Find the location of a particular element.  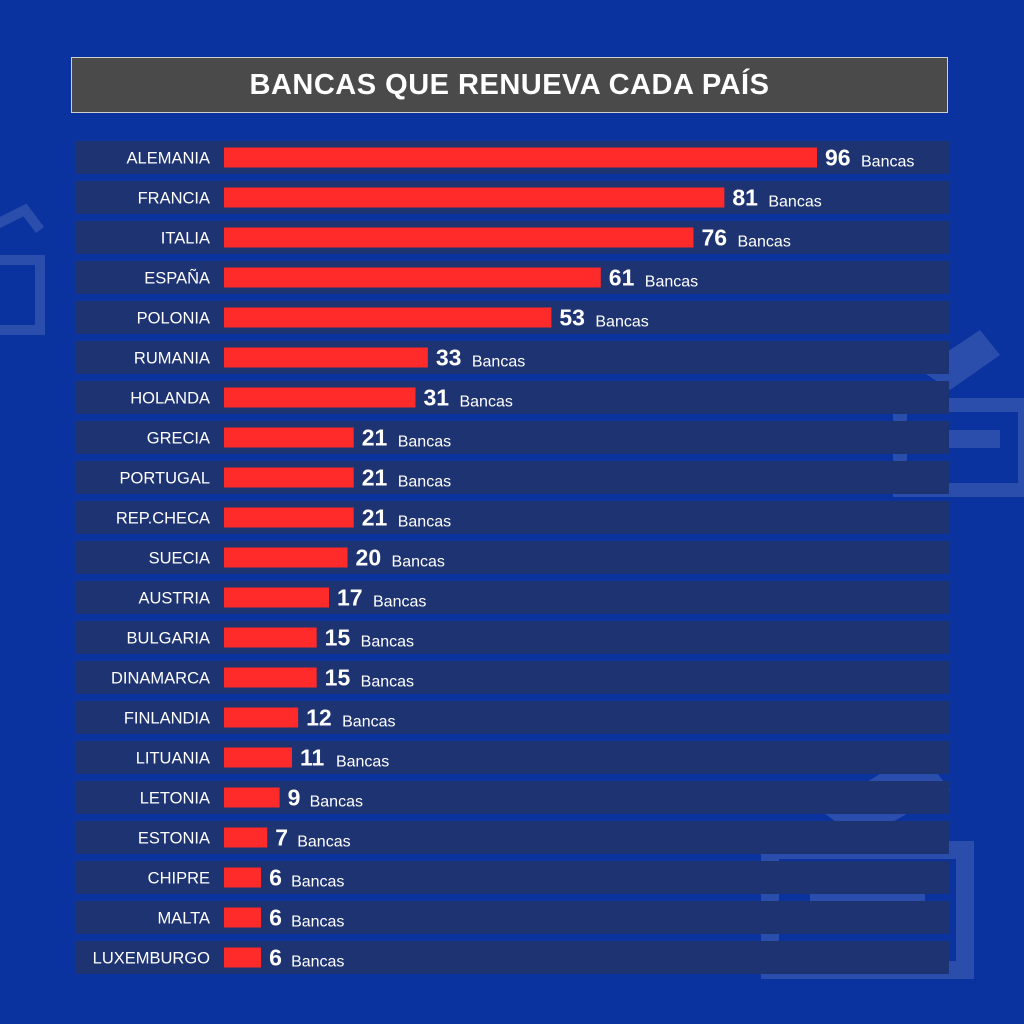

data-label-value: 9 is located at coordinates (294, 798).